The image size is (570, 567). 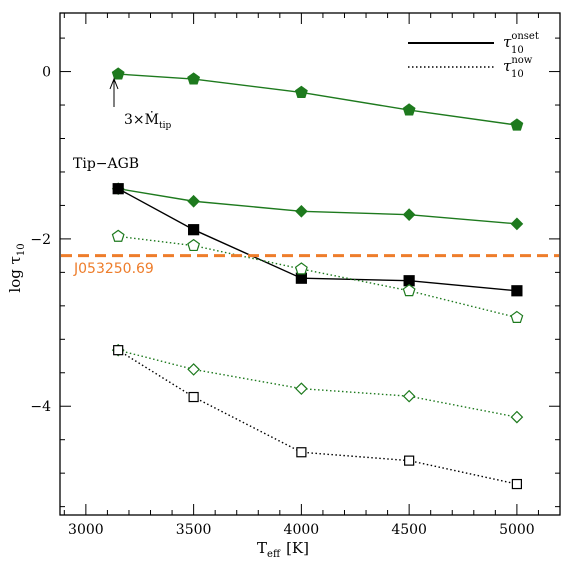 What do you see at coordinates (16, 267) in the screenshot?
I see `y-axis-label: log τ10` at bounding box center [16, 267].